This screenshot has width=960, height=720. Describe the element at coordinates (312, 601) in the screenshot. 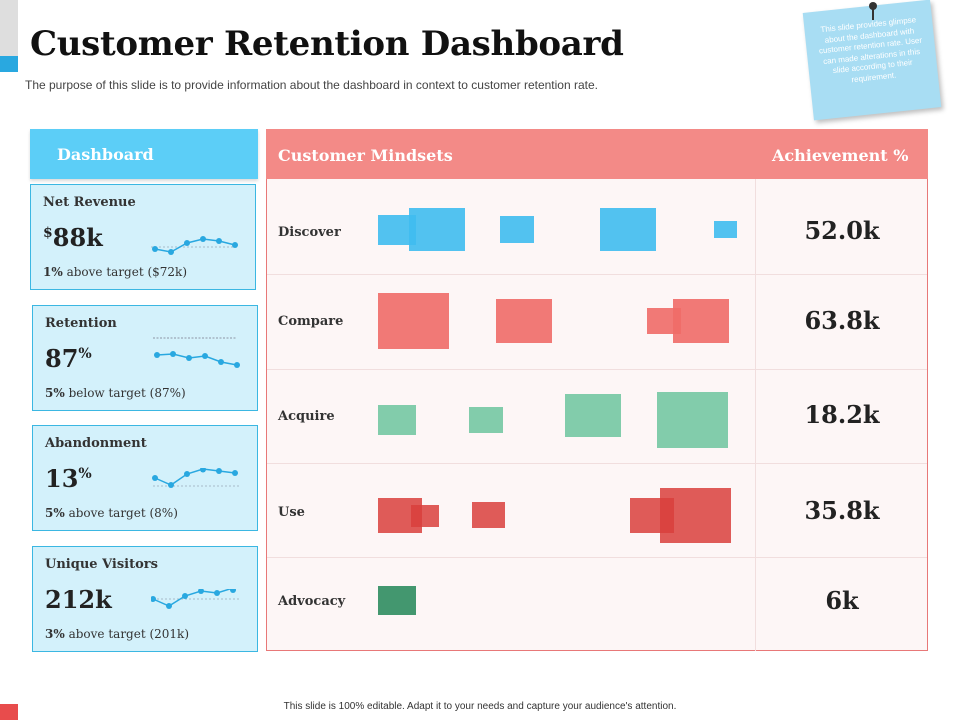

I see `row-label-advocacy: Advocacy` at that location.